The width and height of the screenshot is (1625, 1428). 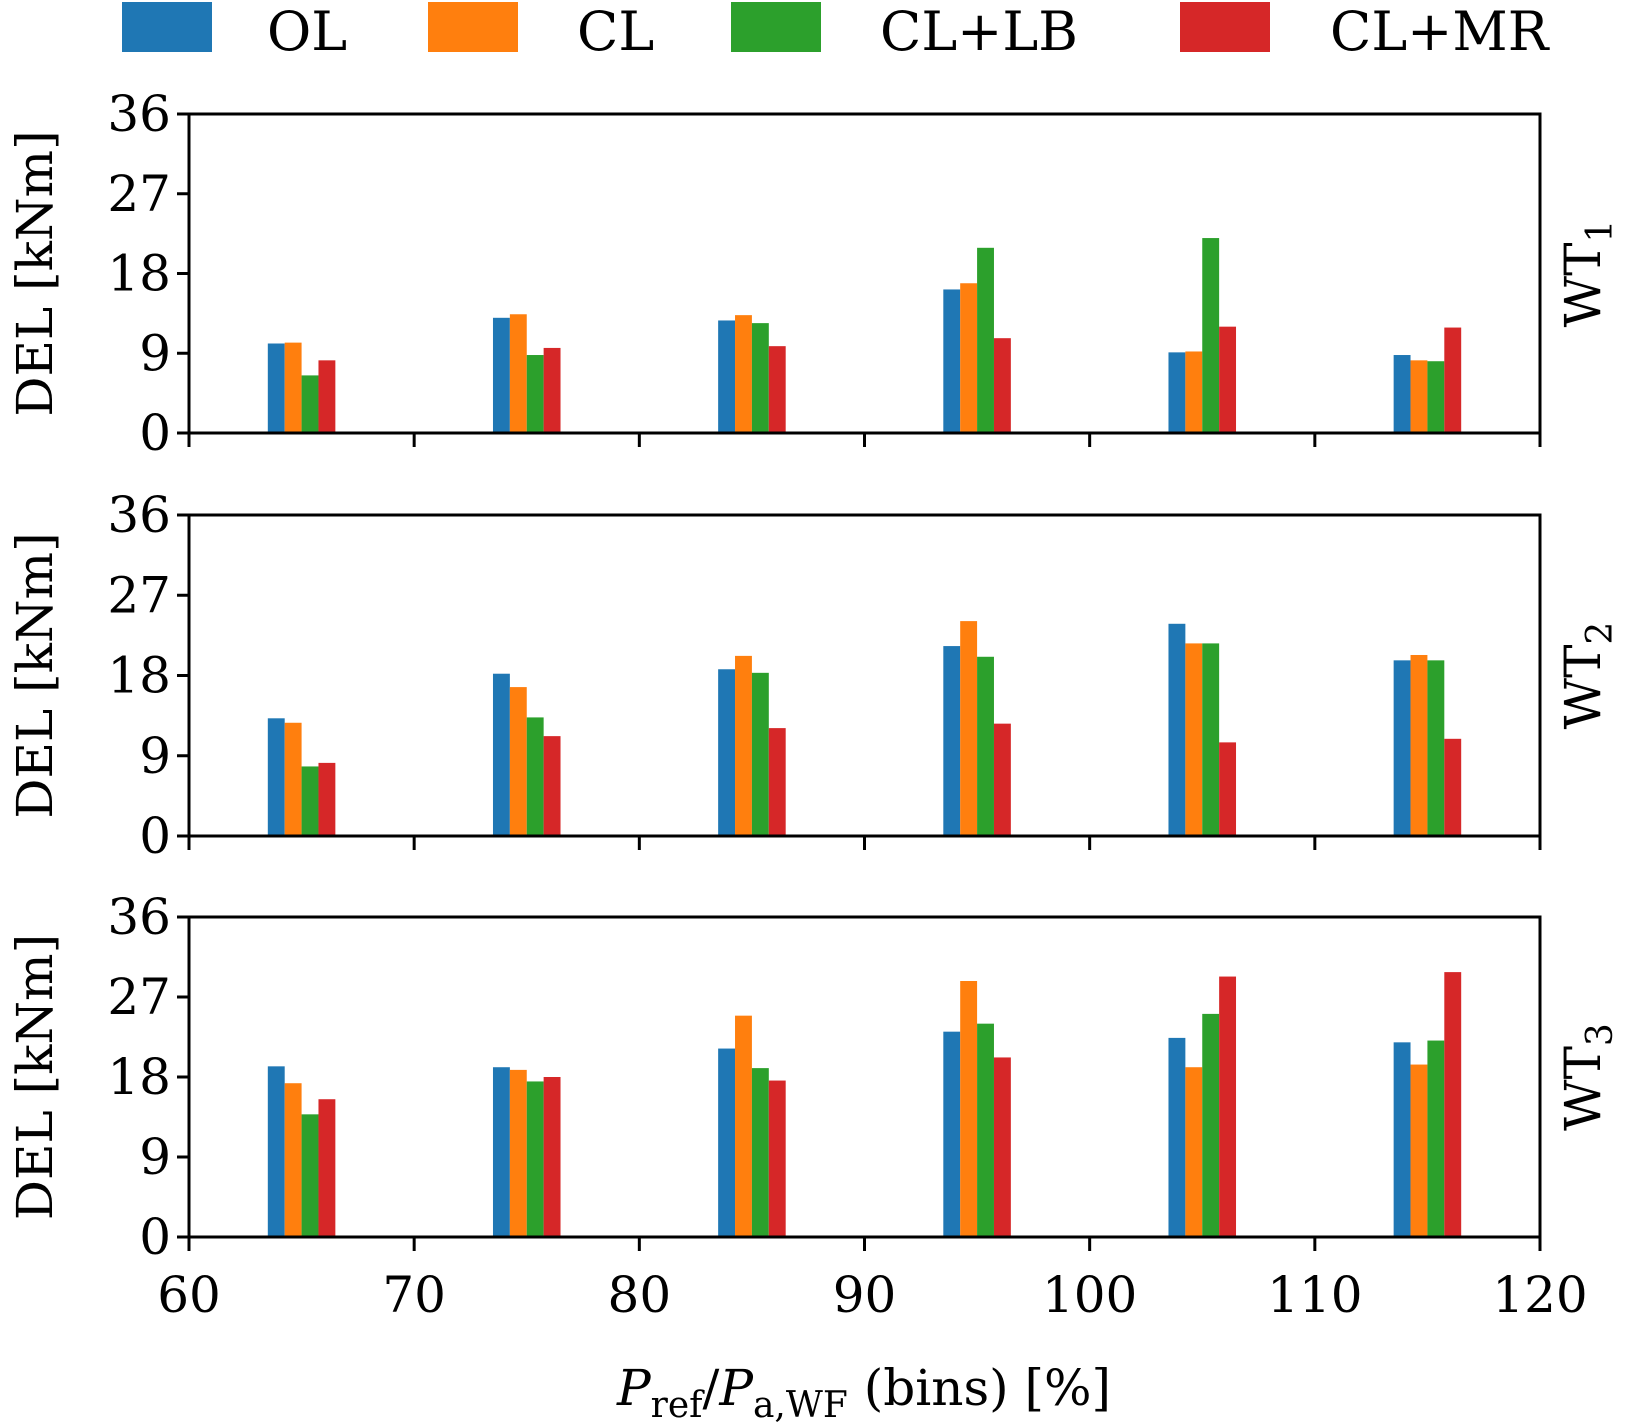 What do you see at coordinates (836, 31) in the screenshot?
I see `legend: OL CL CL+LB CL+MR` at bounding box center [836, 31].